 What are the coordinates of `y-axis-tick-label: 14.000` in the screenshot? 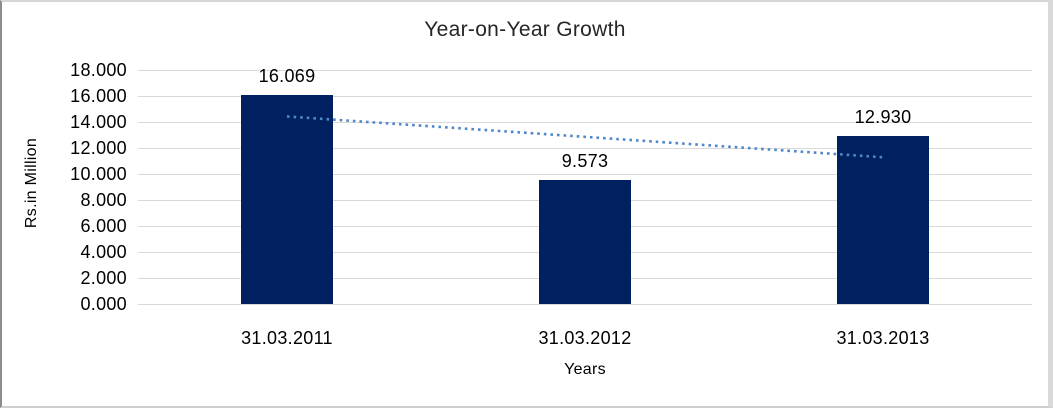 It's located at (98, 122).